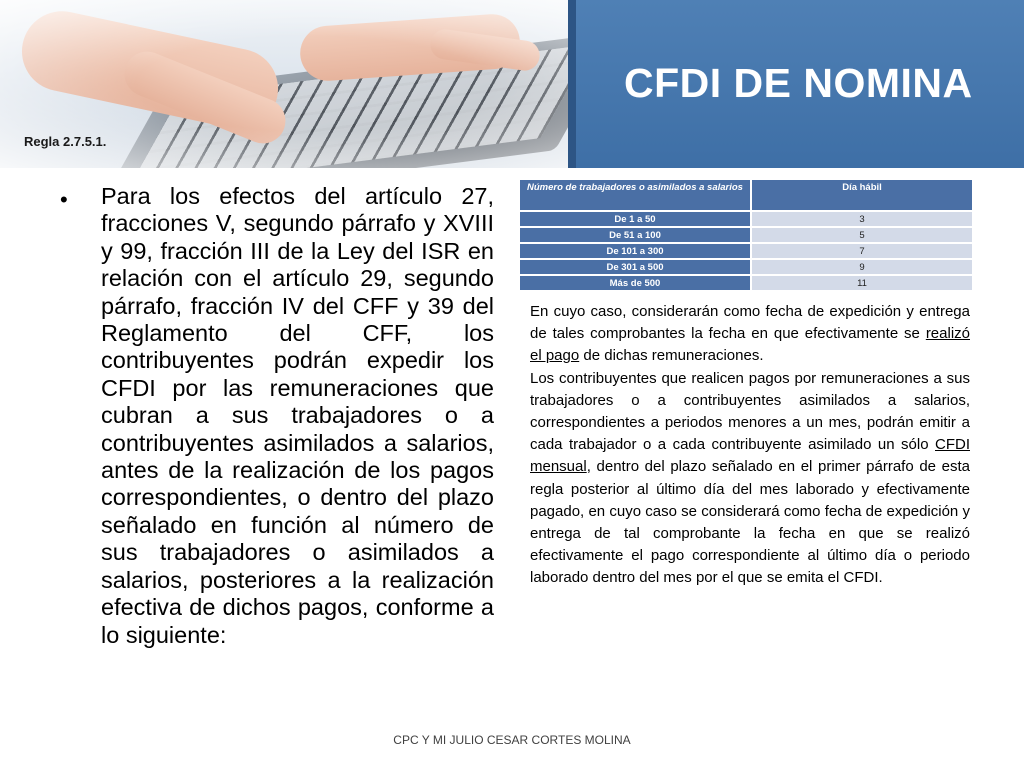 The image size is (1024, 768). I want to click on underlined-payment-made: realizó el pago, so click(750, 345).